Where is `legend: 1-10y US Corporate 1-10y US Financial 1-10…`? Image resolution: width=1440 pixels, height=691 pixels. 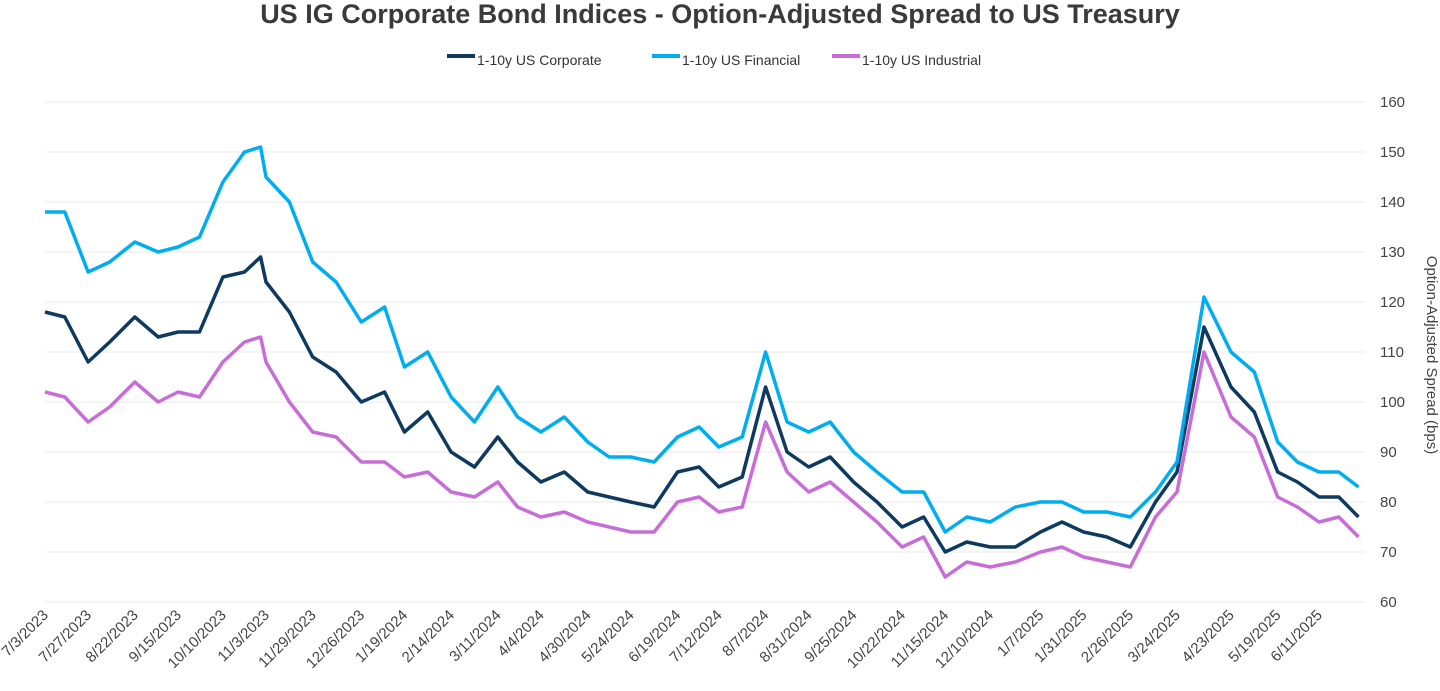
legend: 1-10y US Corporate 1-10y US Financial 1-10… is located at coordinates (714, 60).